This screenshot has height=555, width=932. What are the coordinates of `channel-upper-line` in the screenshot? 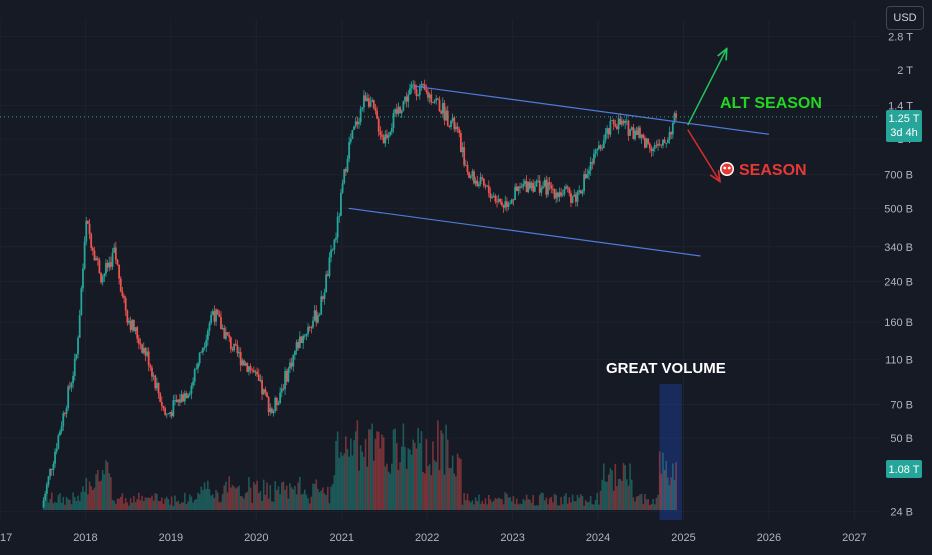 It's located at (592, 110).